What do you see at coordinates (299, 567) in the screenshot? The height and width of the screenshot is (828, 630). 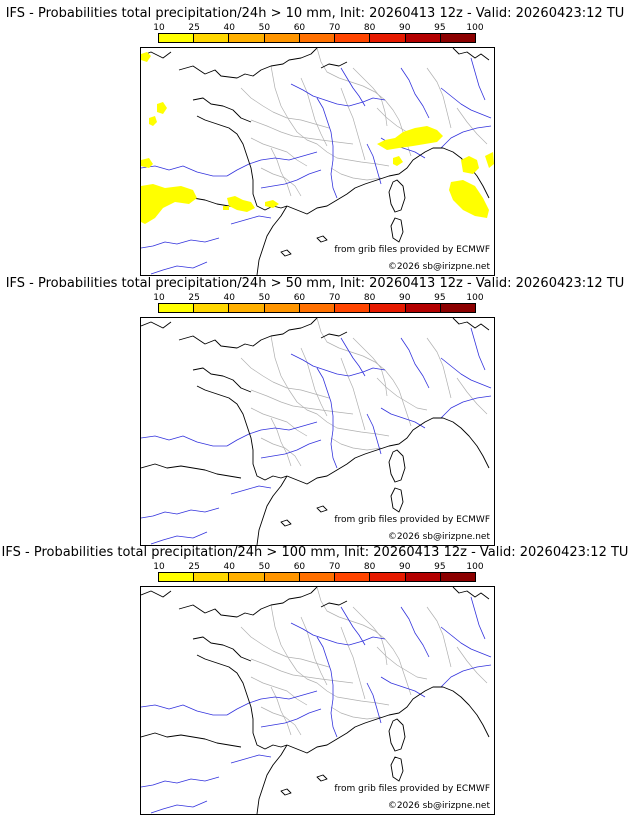 I see `colorbar-tick-label: 60` at bounding box center [299, 567].